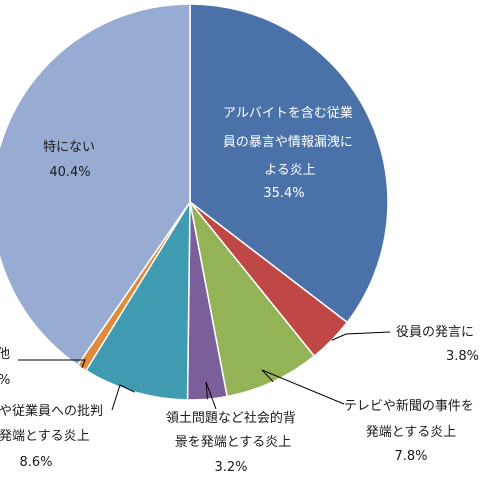 This screenshot has height=480, width=480. What do you see at coordinates (137, 300) in the screenshot?
I see `slice-criticism` at bounding box center [137, 300].